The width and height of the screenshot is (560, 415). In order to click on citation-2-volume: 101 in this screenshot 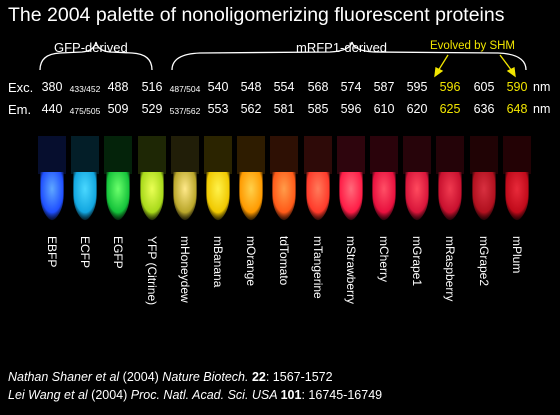, I will do `click(291, 395)`.